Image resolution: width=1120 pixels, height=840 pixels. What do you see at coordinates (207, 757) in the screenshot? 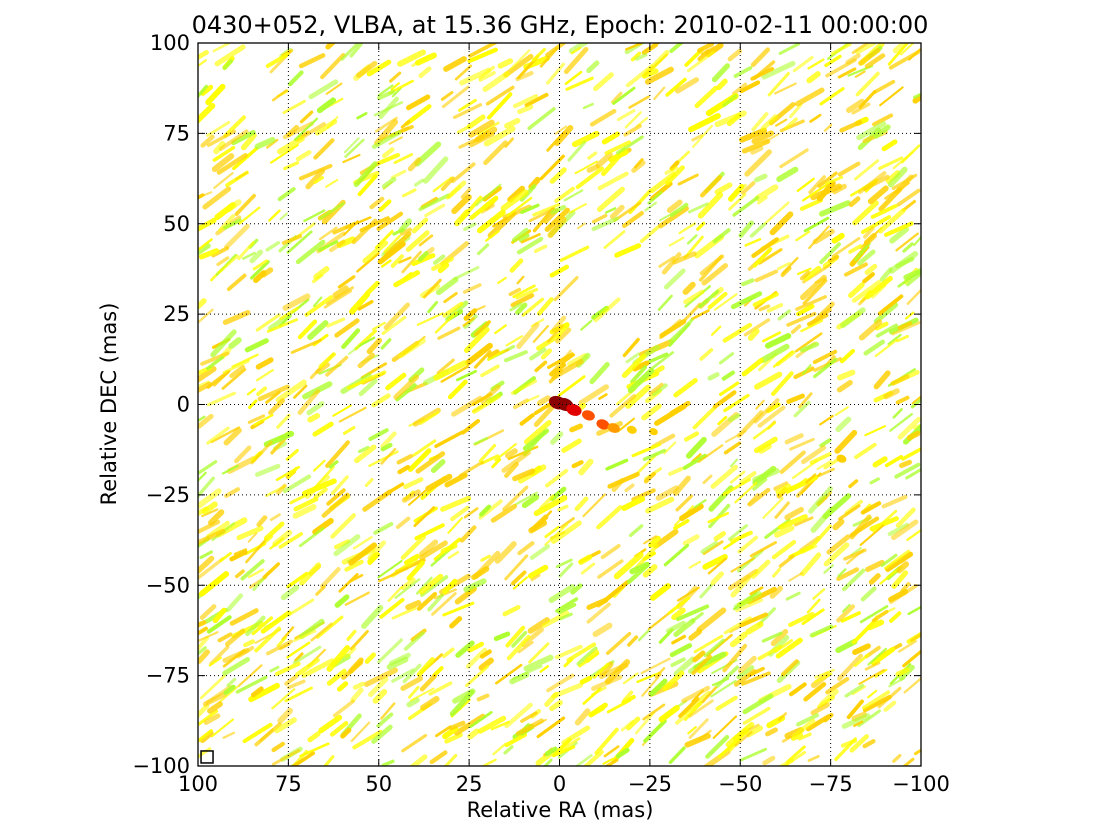
I see `beam-marker` at bounding box center [207, 757].